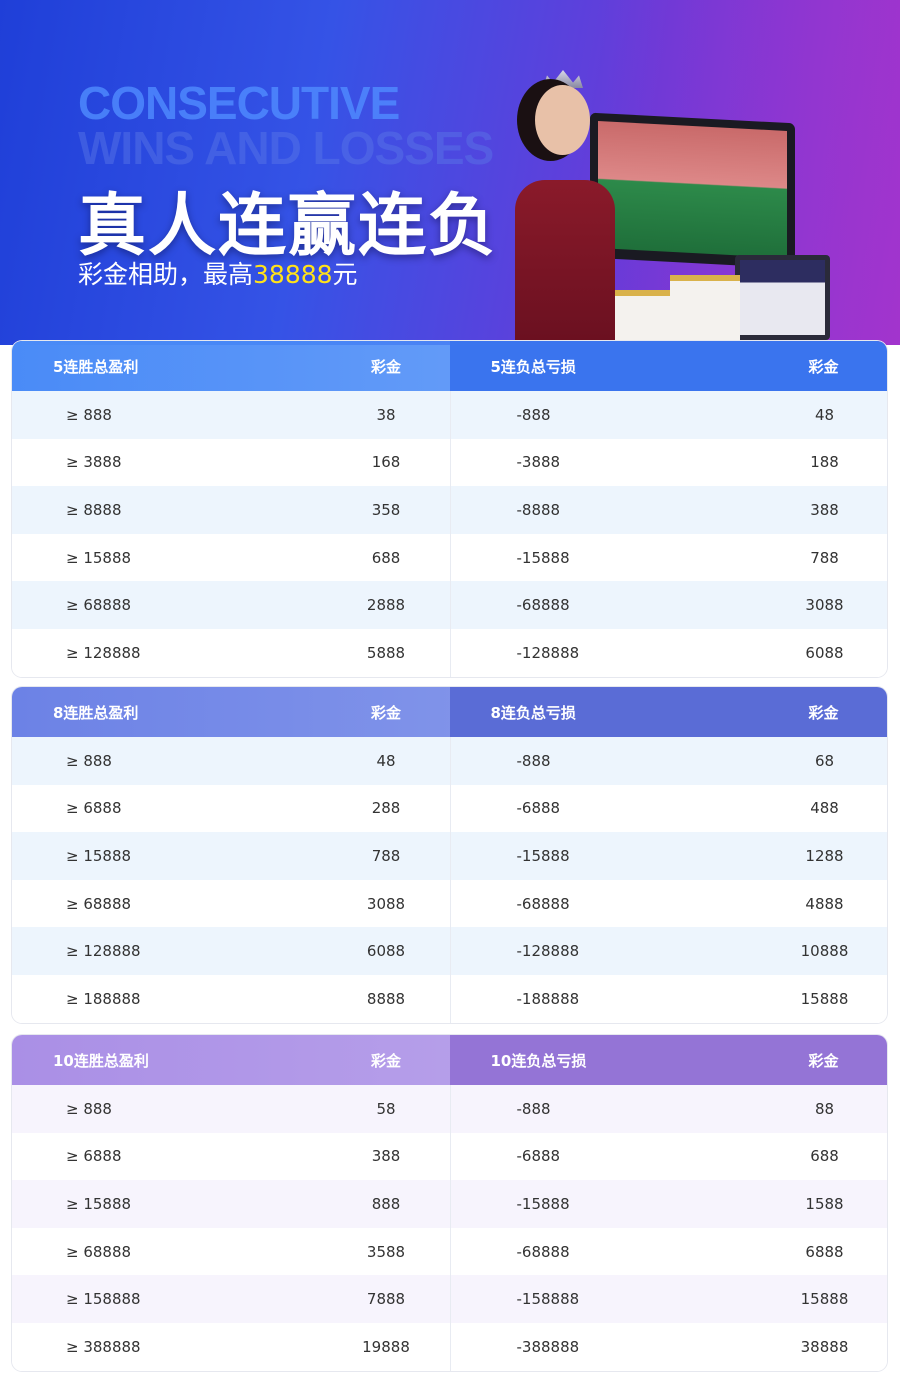 The image size is (900, 1384). I want to click on loss-threshold: -158888, so click(548, 1299).